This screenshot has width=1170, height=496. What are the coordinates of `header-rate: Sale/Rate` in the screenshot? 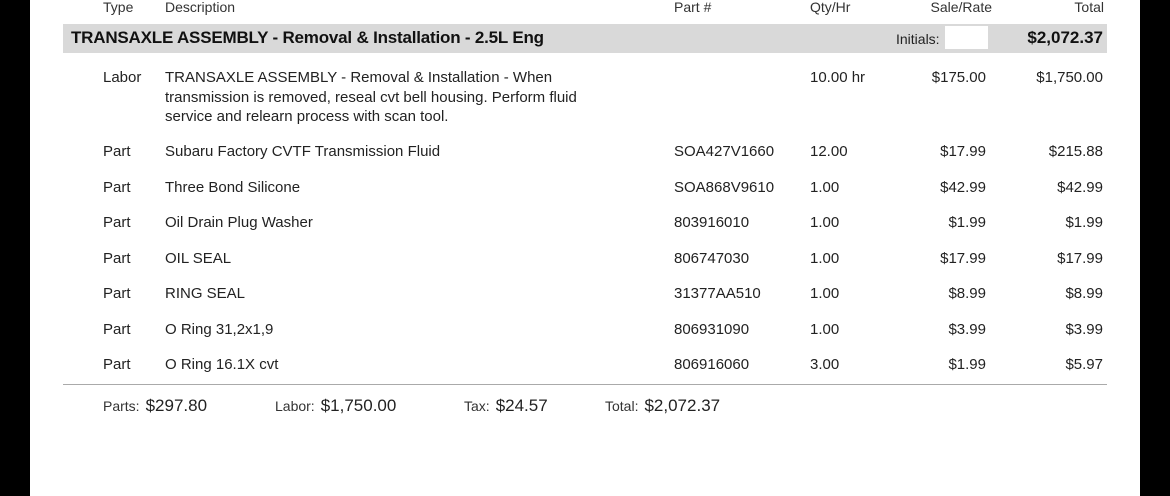 It's located at (961, 7).